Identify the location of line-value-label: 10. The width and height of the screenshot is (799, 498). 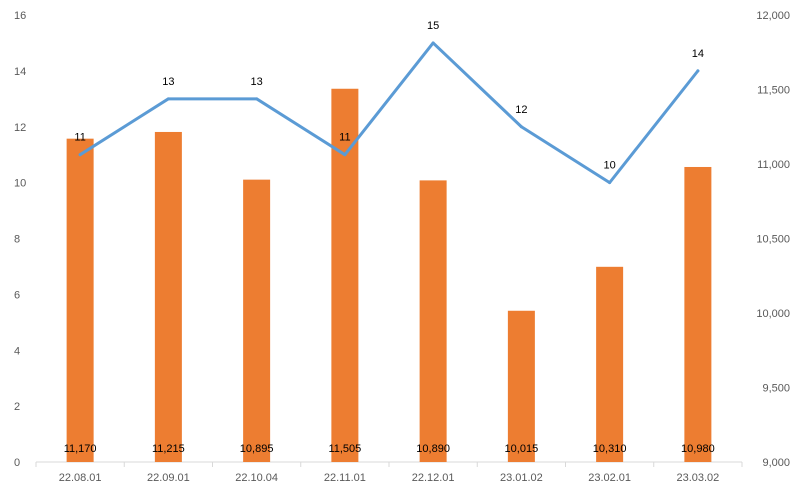
(610, 166).